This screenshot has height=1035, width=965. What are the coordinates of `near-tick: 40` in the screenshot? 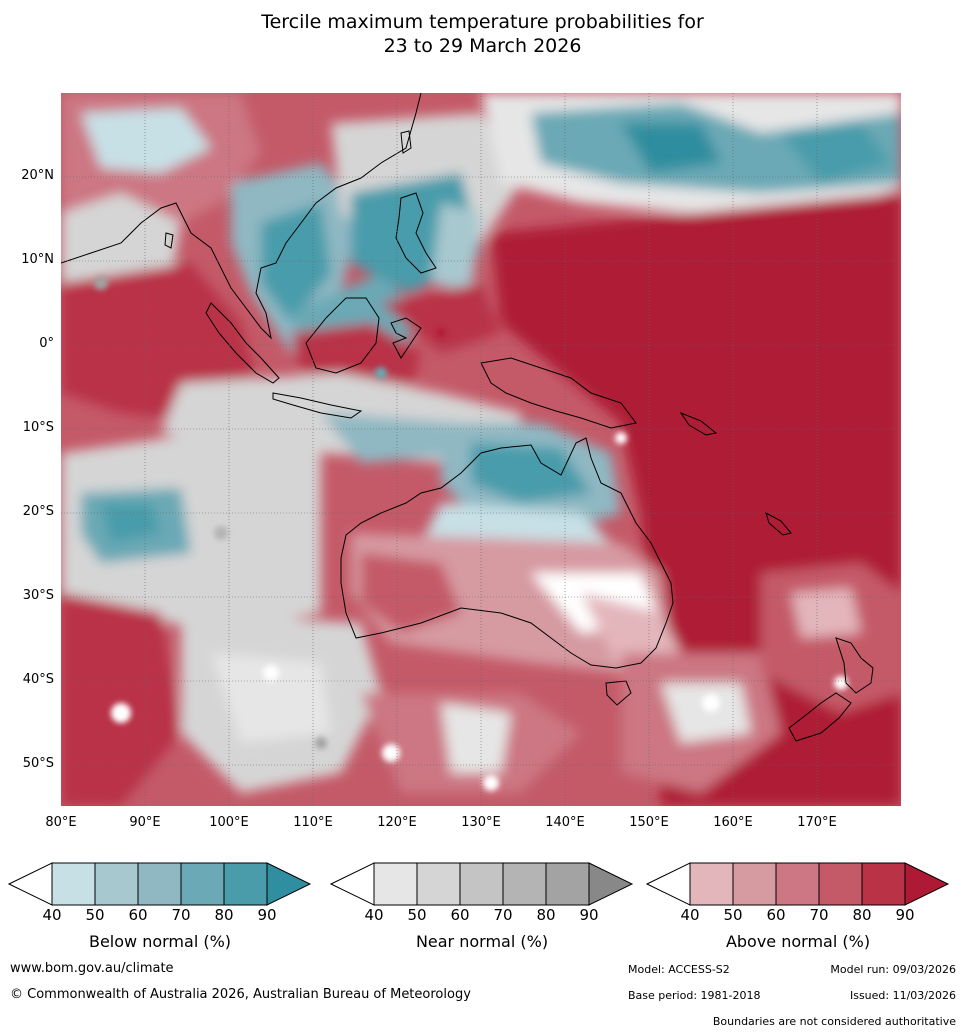 It's located at (374, 915).